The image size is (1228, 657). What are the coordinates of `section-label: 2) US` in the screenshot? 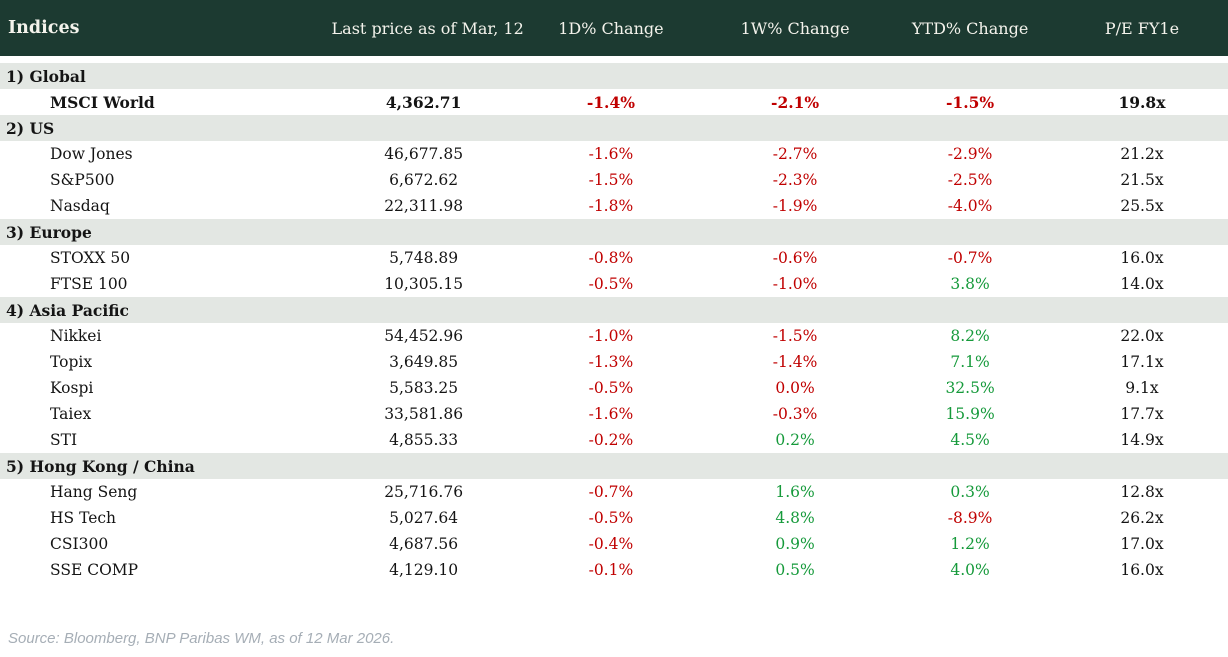 It's located at (30, 128).